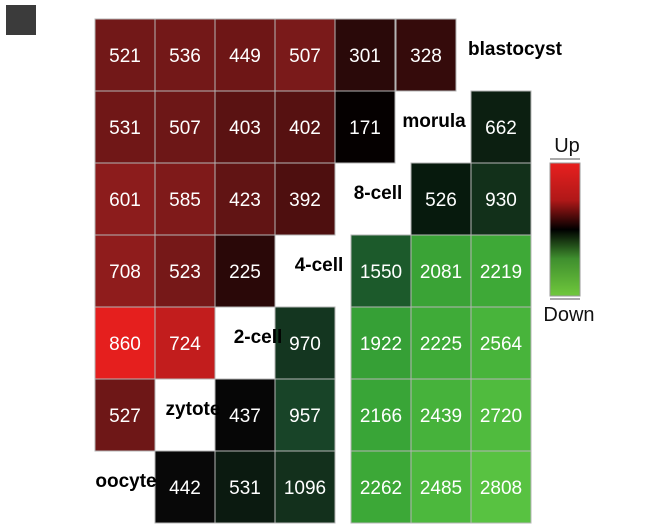 This screenshot has height=531, width=661. I want to click on heatmap-cell-value: 957, so click(305, 416).